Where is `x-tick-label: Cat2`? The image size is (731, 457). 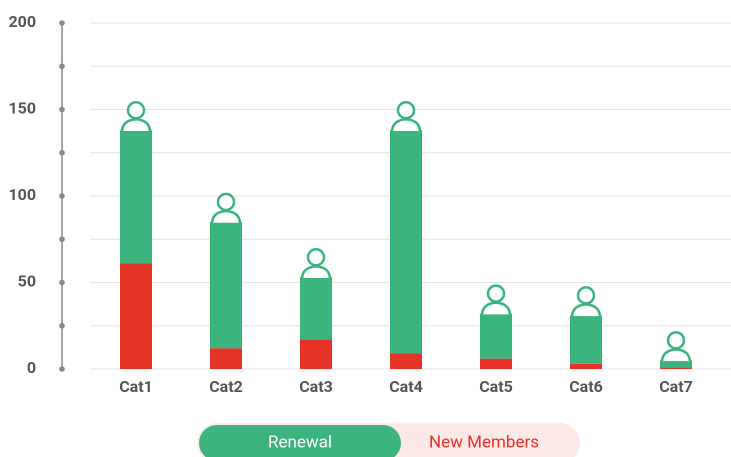
x-tick-label: Cat2 is located at coordinates (226, 386).